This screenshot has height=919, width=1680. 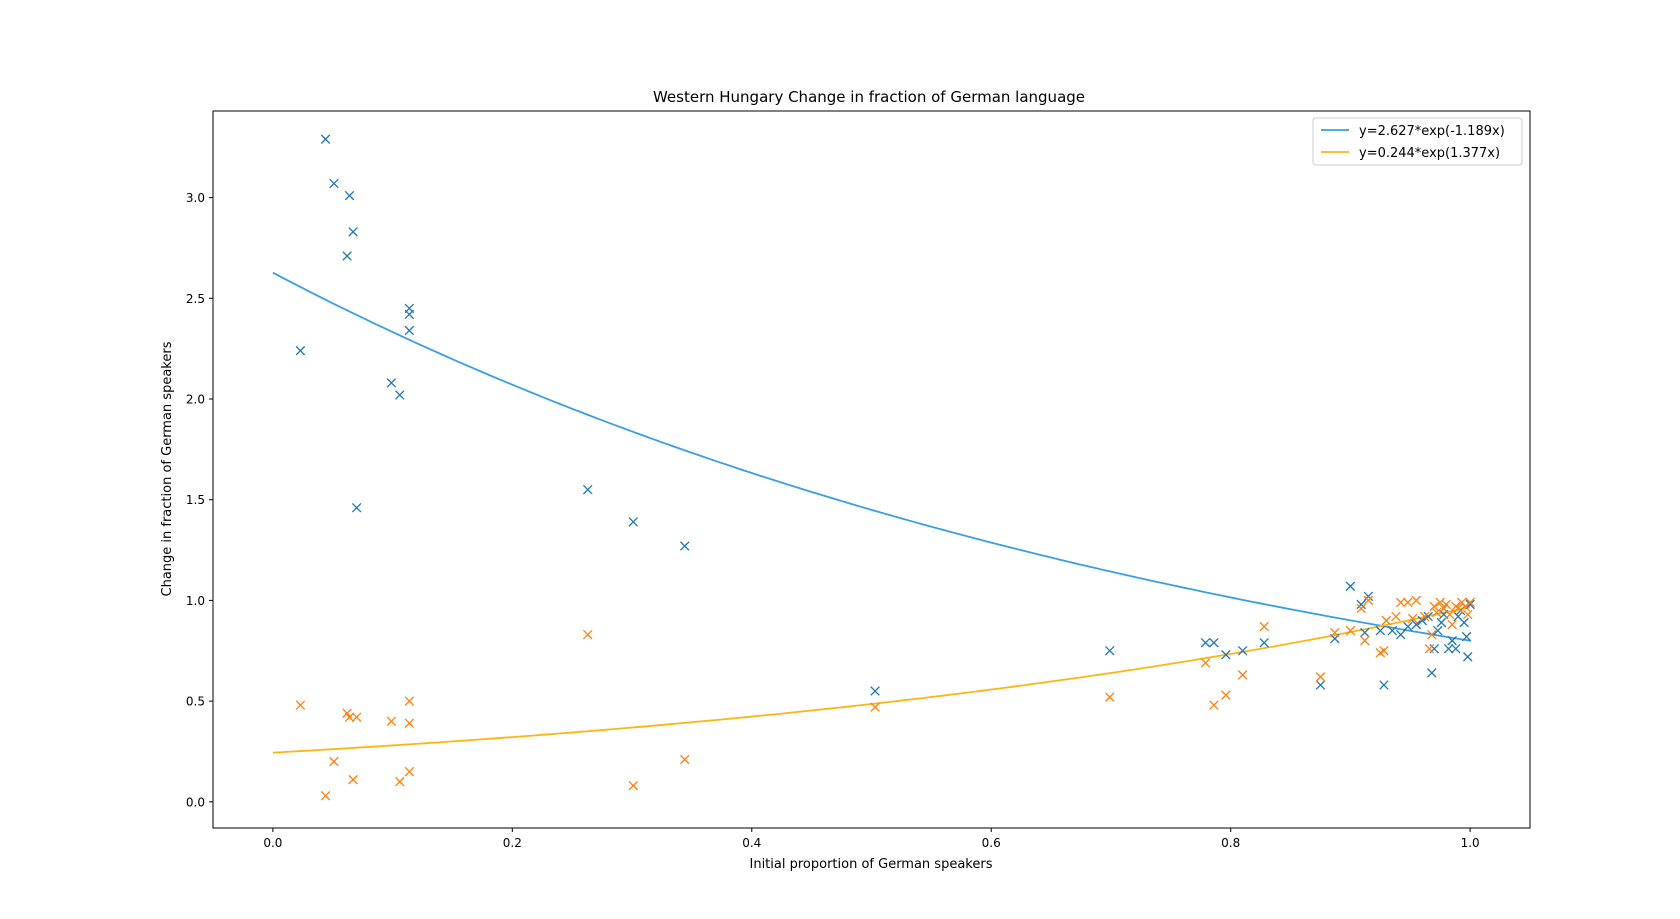 I want to click on x-tick-label: 0.8, so click(x=1230, y=843).